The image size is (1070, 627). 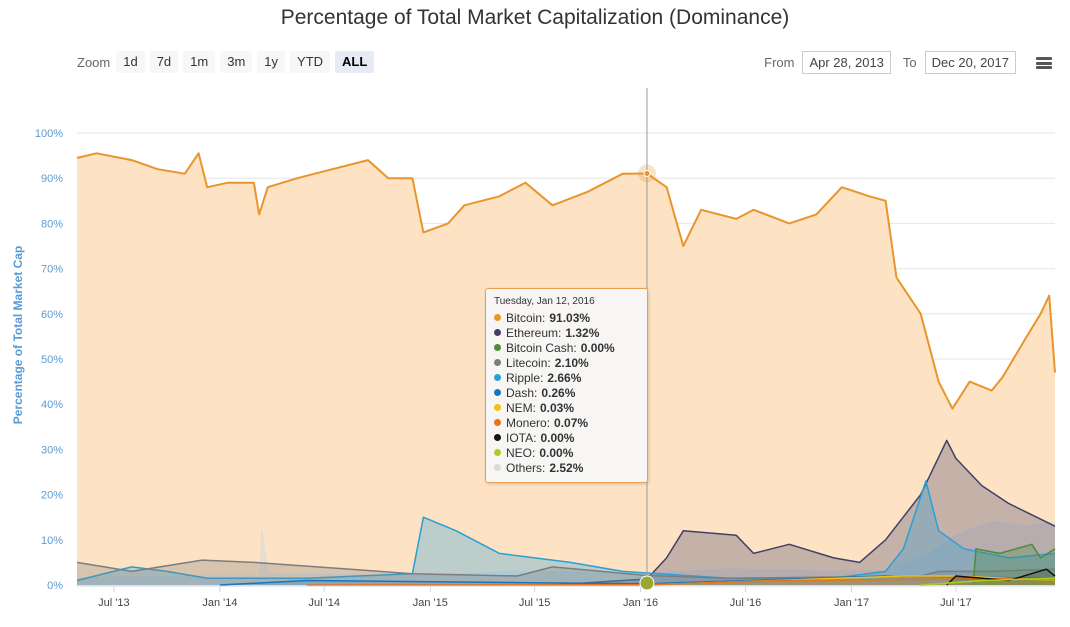 What do you see at coordinates (534, 332) in the screenshot?
I see `tooltip-series-name: Ethereum:` at bounding box center [534, 332].